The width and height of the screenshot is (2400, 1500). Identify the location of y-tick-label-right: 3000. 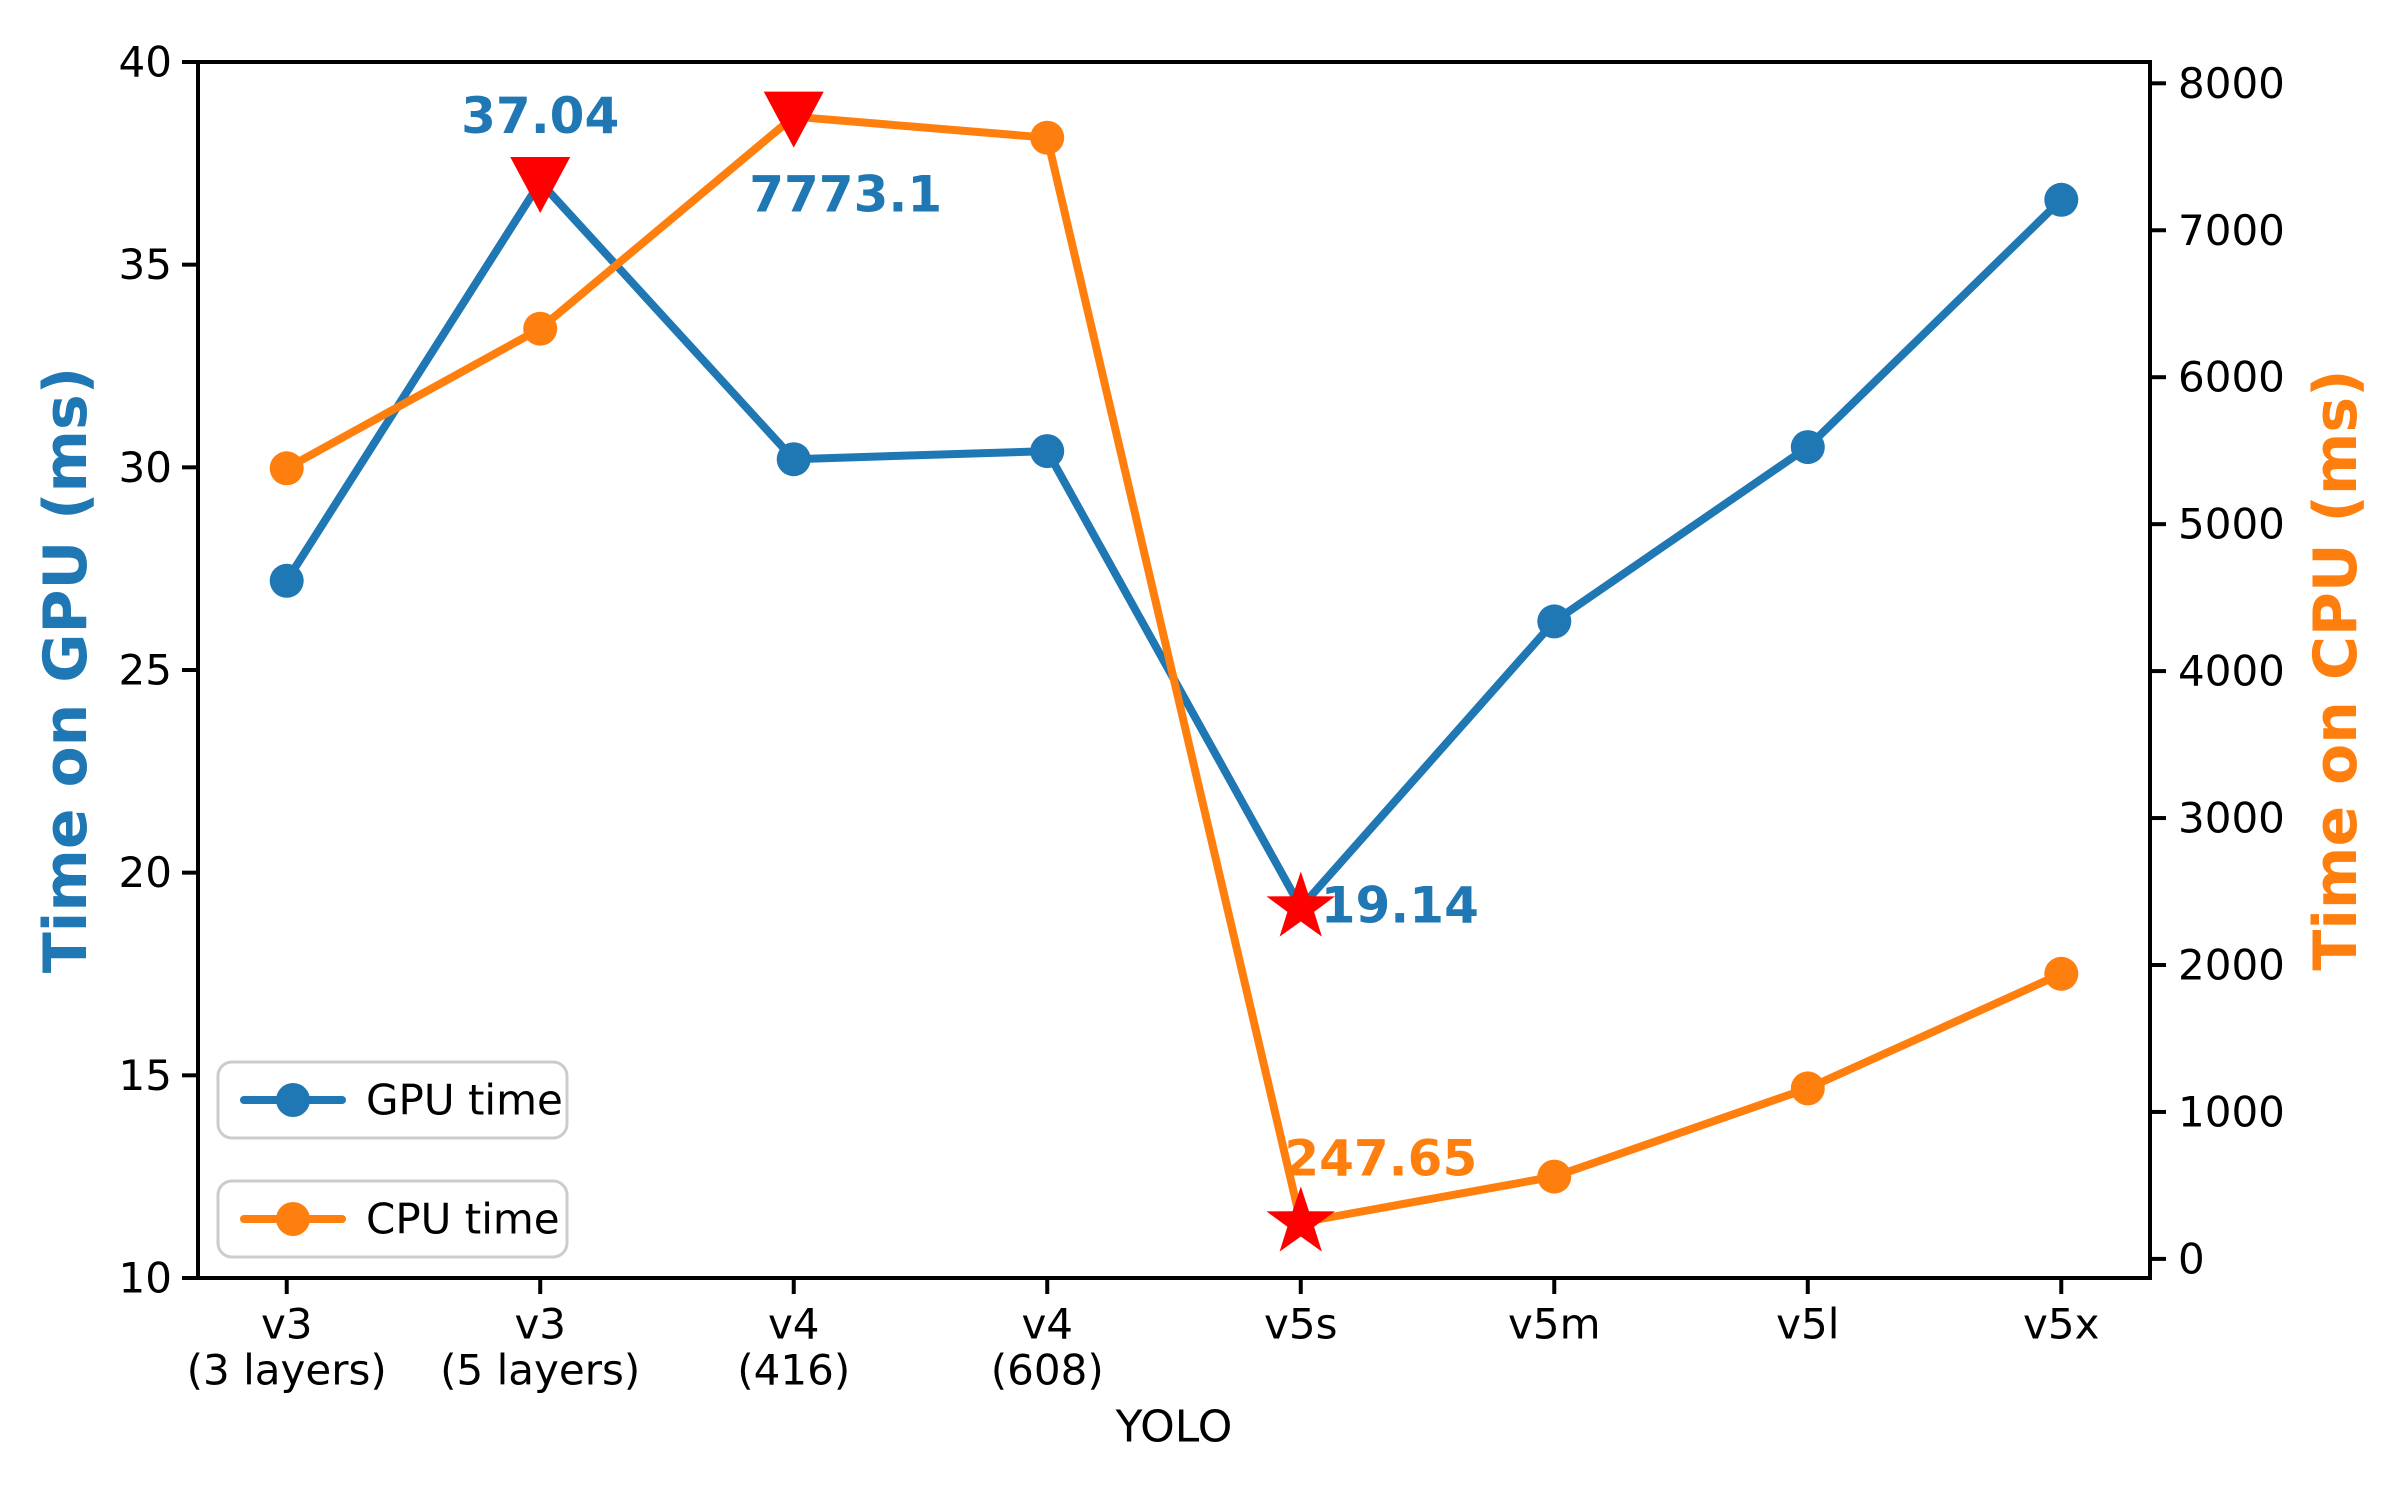
(2231, 818).